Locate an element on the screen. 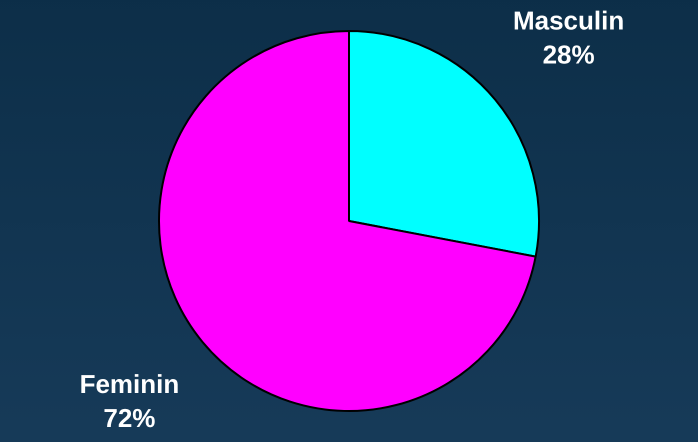 Image resolution: width=698 pixels, height=442 pixels. data-label: 28% is located at coordinates (568, 55).